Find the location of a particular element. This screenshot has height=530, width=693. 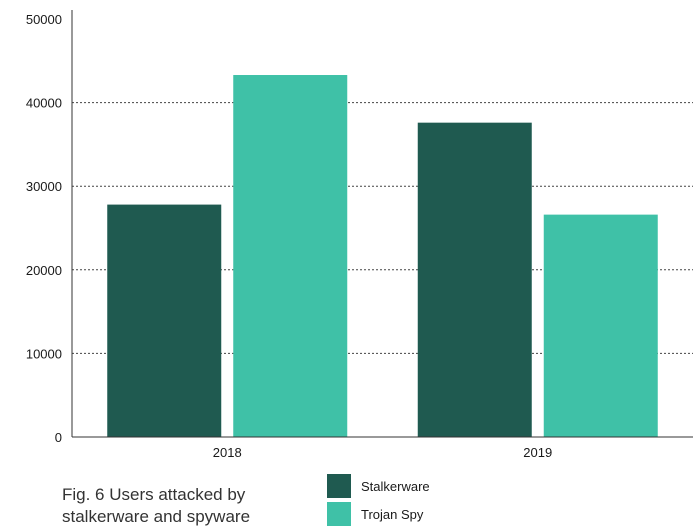

legend-item-stalkerware: Stalkerware is located at coordinates (378, 486).